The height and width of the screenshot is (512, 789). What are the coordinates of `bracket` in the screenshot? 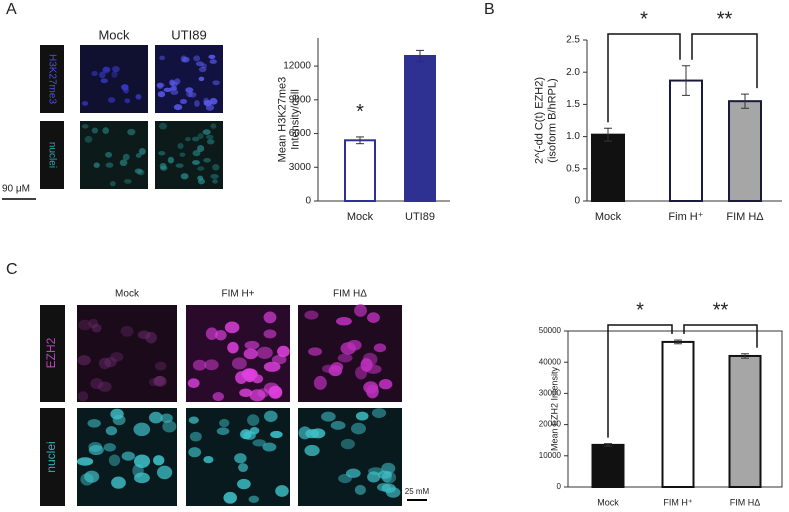 It's located at (720, 336).